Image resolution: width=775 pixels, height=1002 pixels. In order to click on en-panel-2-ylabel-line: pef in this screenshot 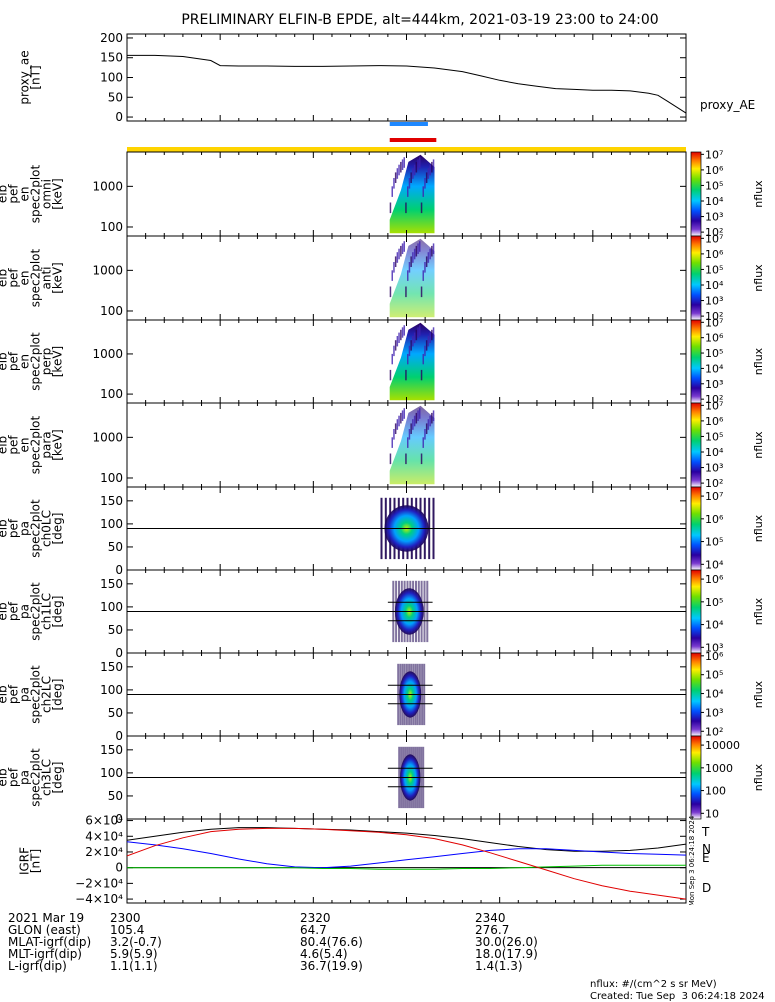, I will do `click(14, 278)`.